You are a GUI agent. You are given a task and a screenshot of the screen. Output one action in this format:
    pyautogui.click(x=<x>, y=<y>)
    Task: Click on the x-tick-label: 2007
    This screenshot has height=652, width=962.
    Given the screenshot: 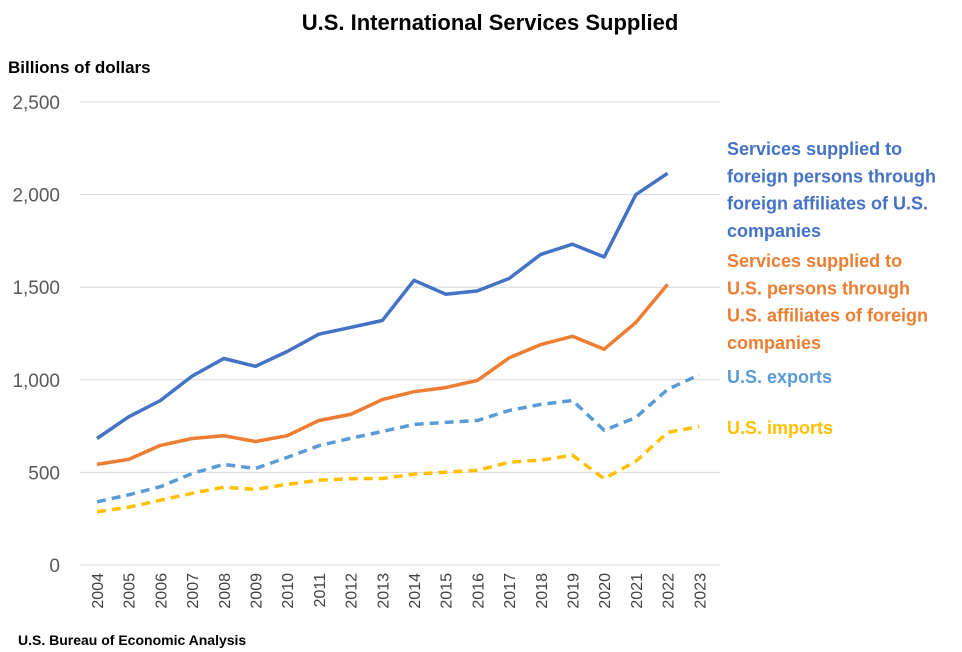 What is the action you would take?
    pyautogui.click(x=193, y=591)
    